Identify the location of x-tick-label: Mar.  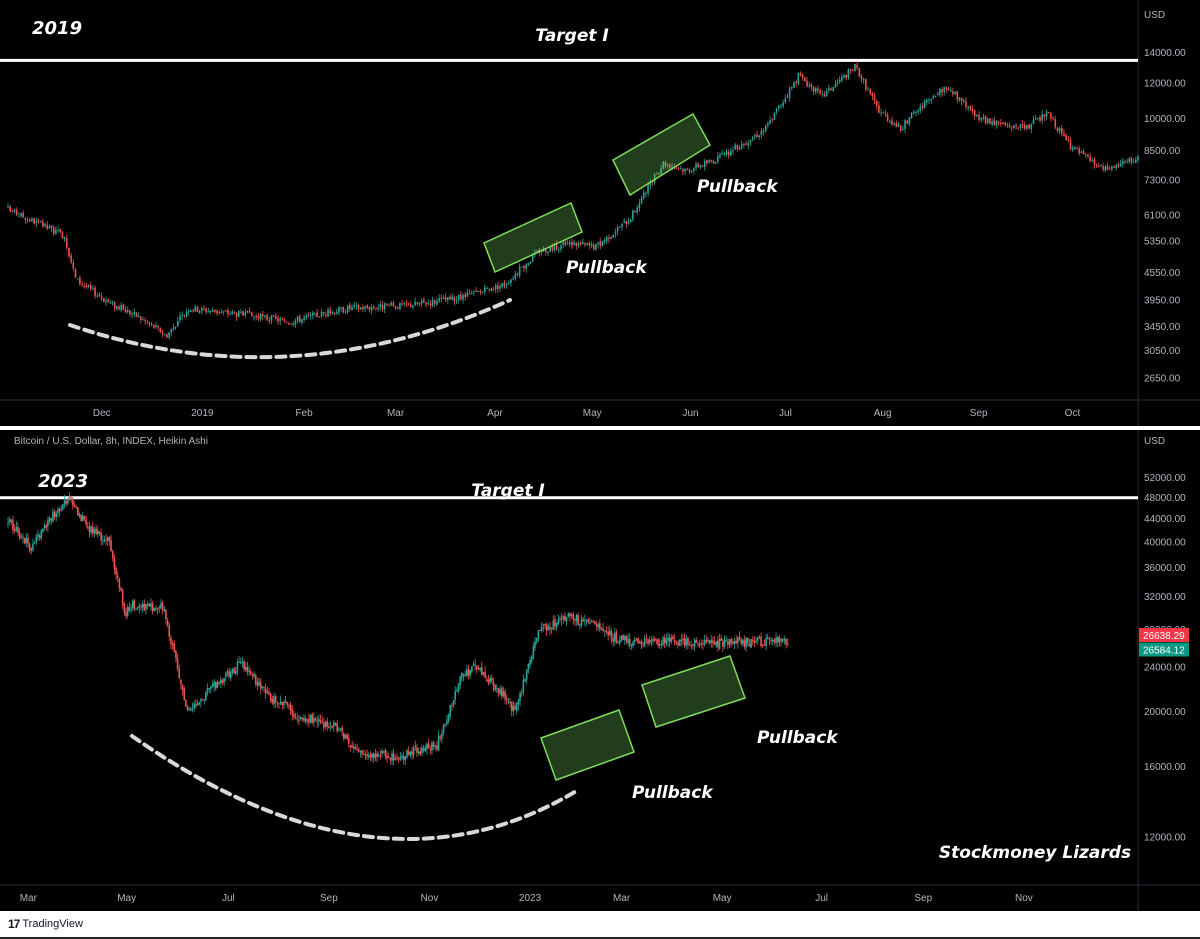
(29, 898).